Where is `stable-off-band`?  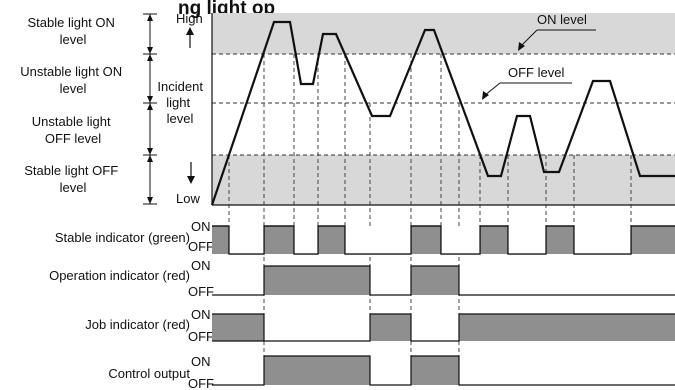 stable-off-band is located at coordinates (443, 180).